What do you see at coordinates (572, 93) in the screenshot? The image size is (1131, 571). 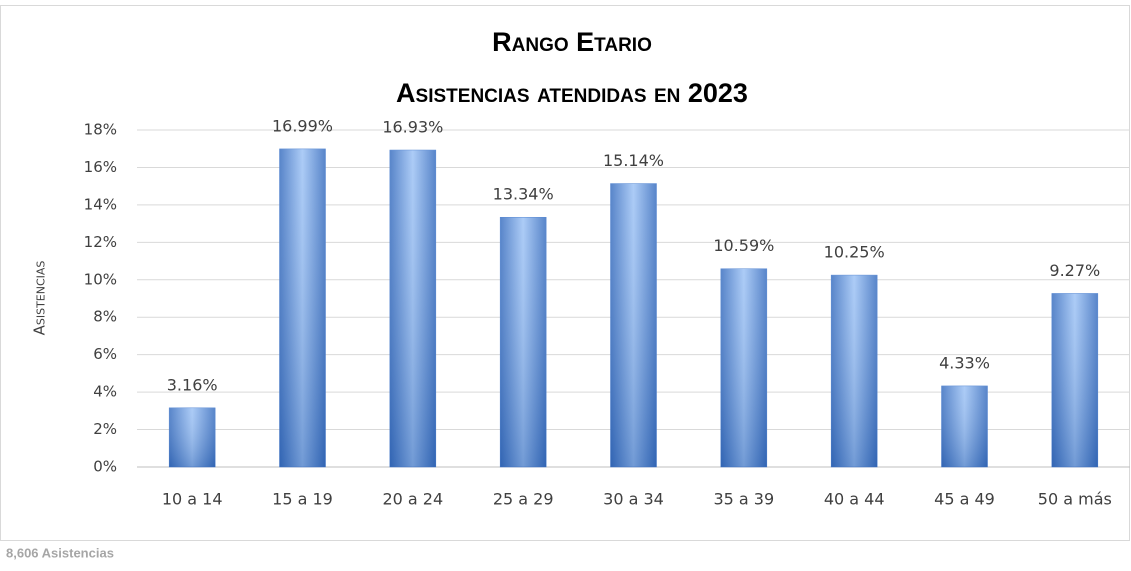 I see `chart-subtitle: Asistencias atendidas en 2023` at bounding box center [572, 93].